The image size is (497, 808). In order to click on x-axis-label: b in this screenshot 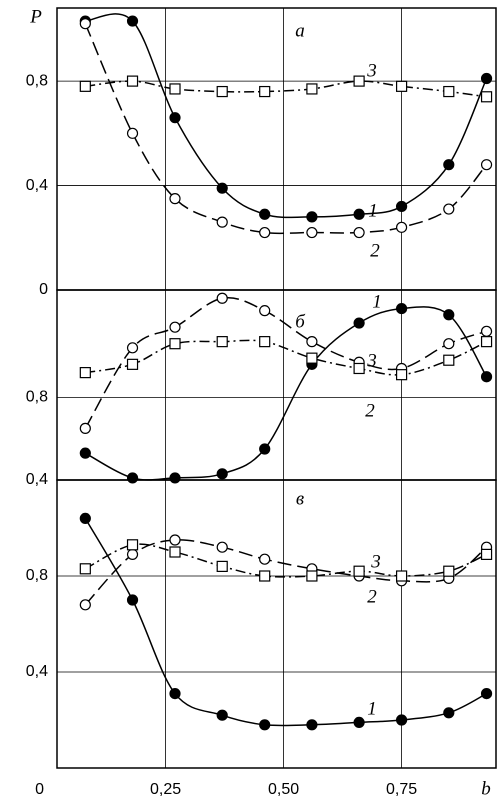, I will do `click(486, 788)`.